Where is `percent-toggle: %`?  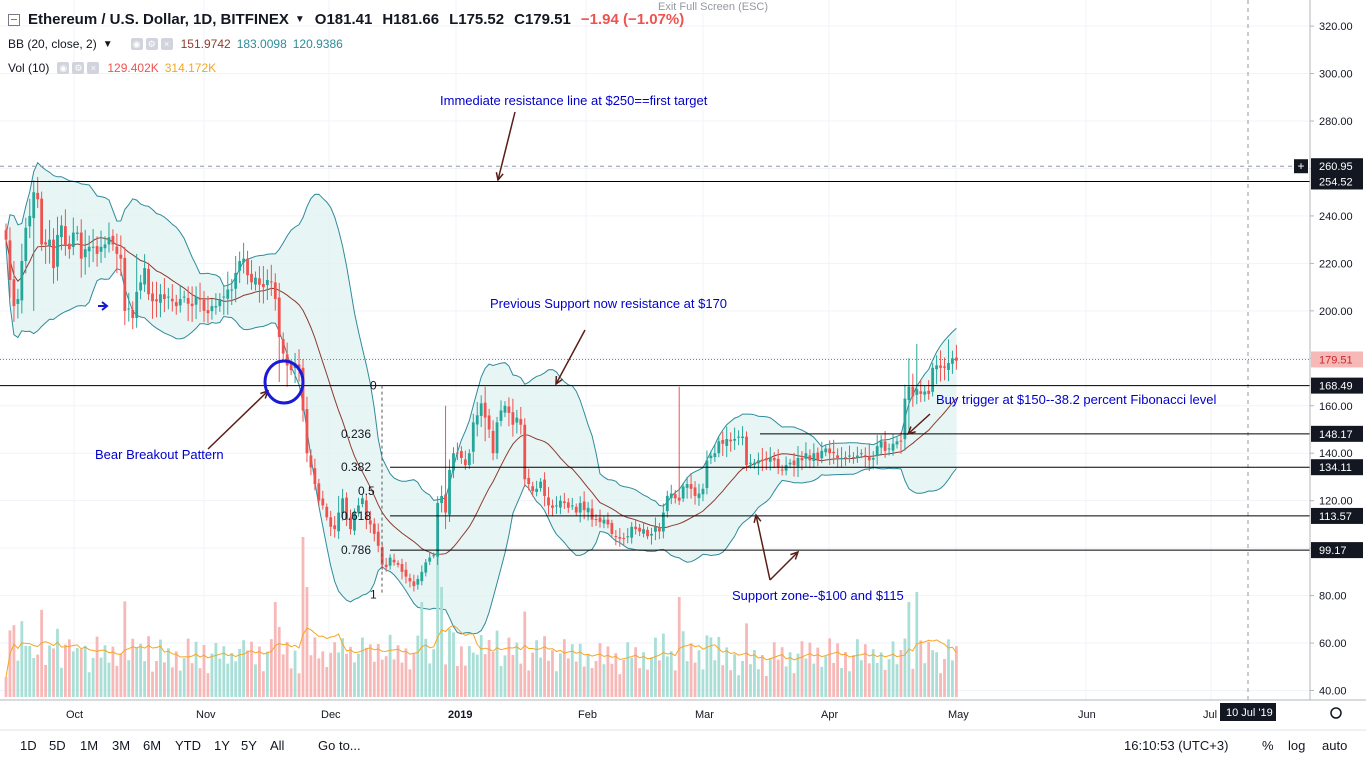 percent-toggle: % is located at coordinates (1268, 745).